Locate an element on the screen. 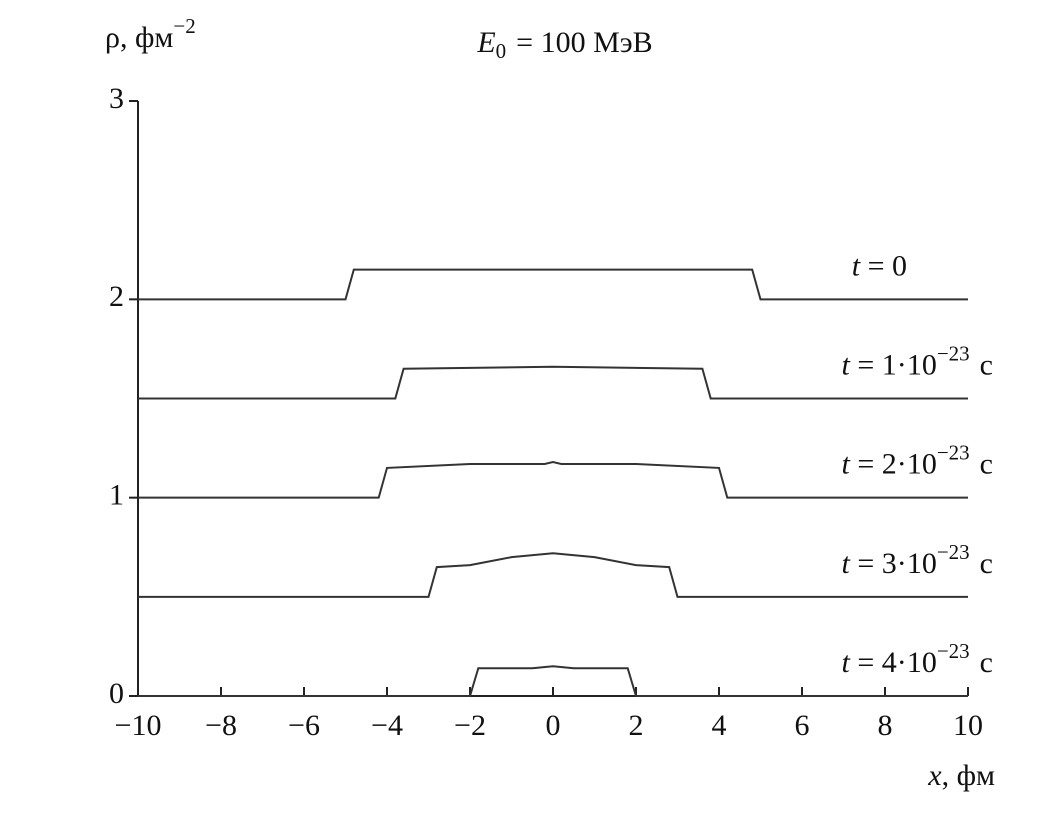 The width and height of the screenshot is (1063, 826). x-tick-label: −6 is located at coordinates (304, 725).